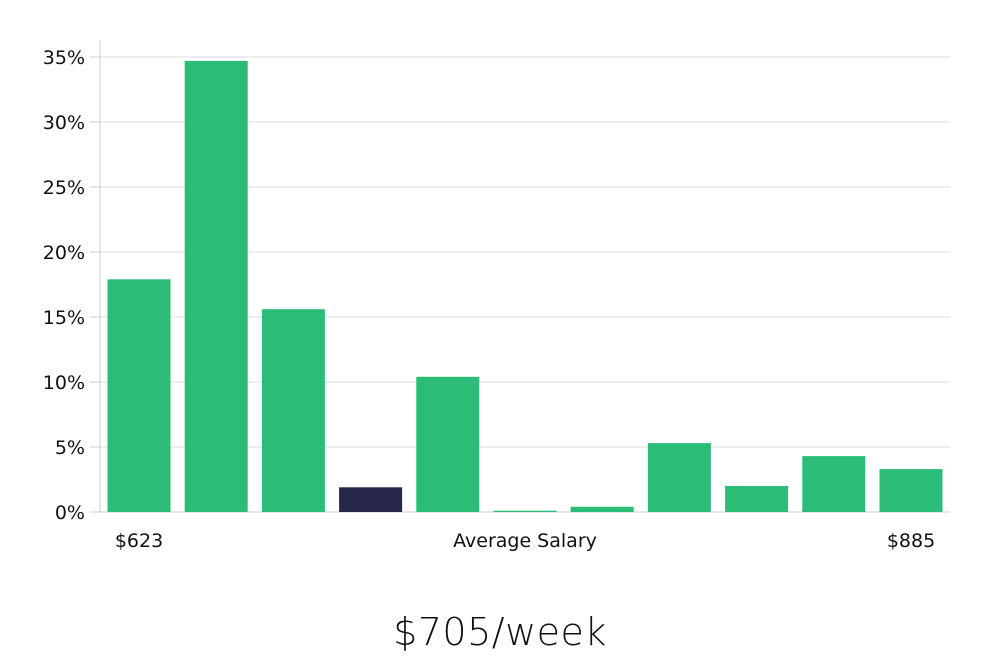 This screenshot has height=660, width=1000. Describe the element at coordinates (500, 632) in the screenshot. I see `average-salary-value: $705/week` at that location.